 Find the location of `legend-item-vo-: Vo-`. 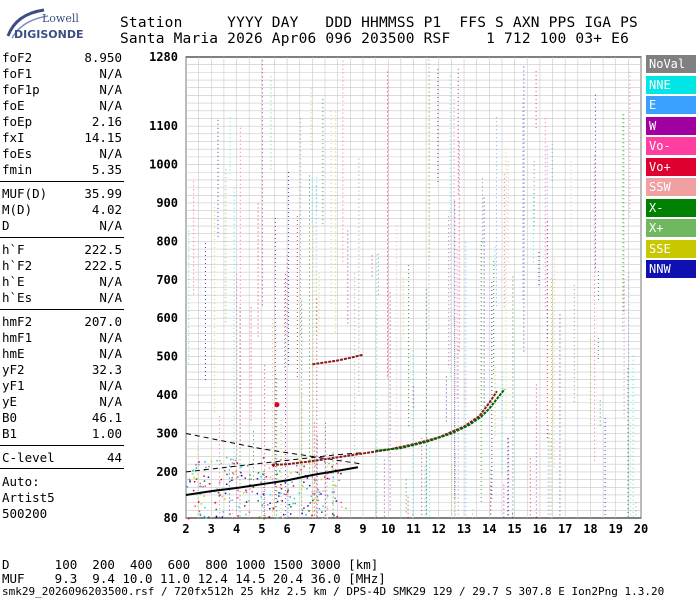

legend-item-vo-: Vo- is located at coordinates (671, 146).